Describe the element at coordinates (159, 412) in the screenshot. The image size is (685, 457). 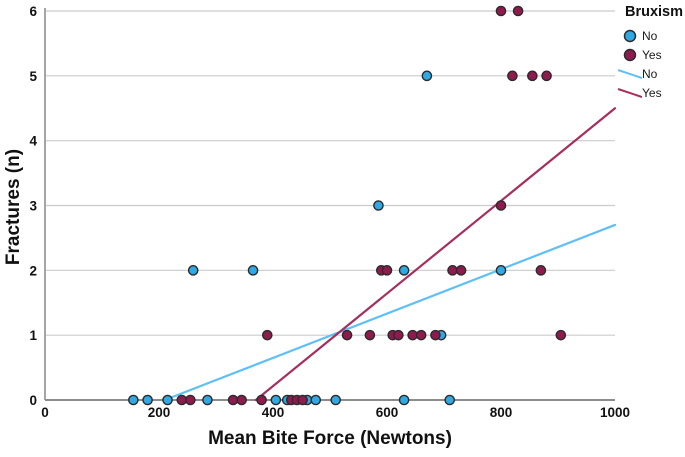
I see `x-tick-label-200: 200` at that location.